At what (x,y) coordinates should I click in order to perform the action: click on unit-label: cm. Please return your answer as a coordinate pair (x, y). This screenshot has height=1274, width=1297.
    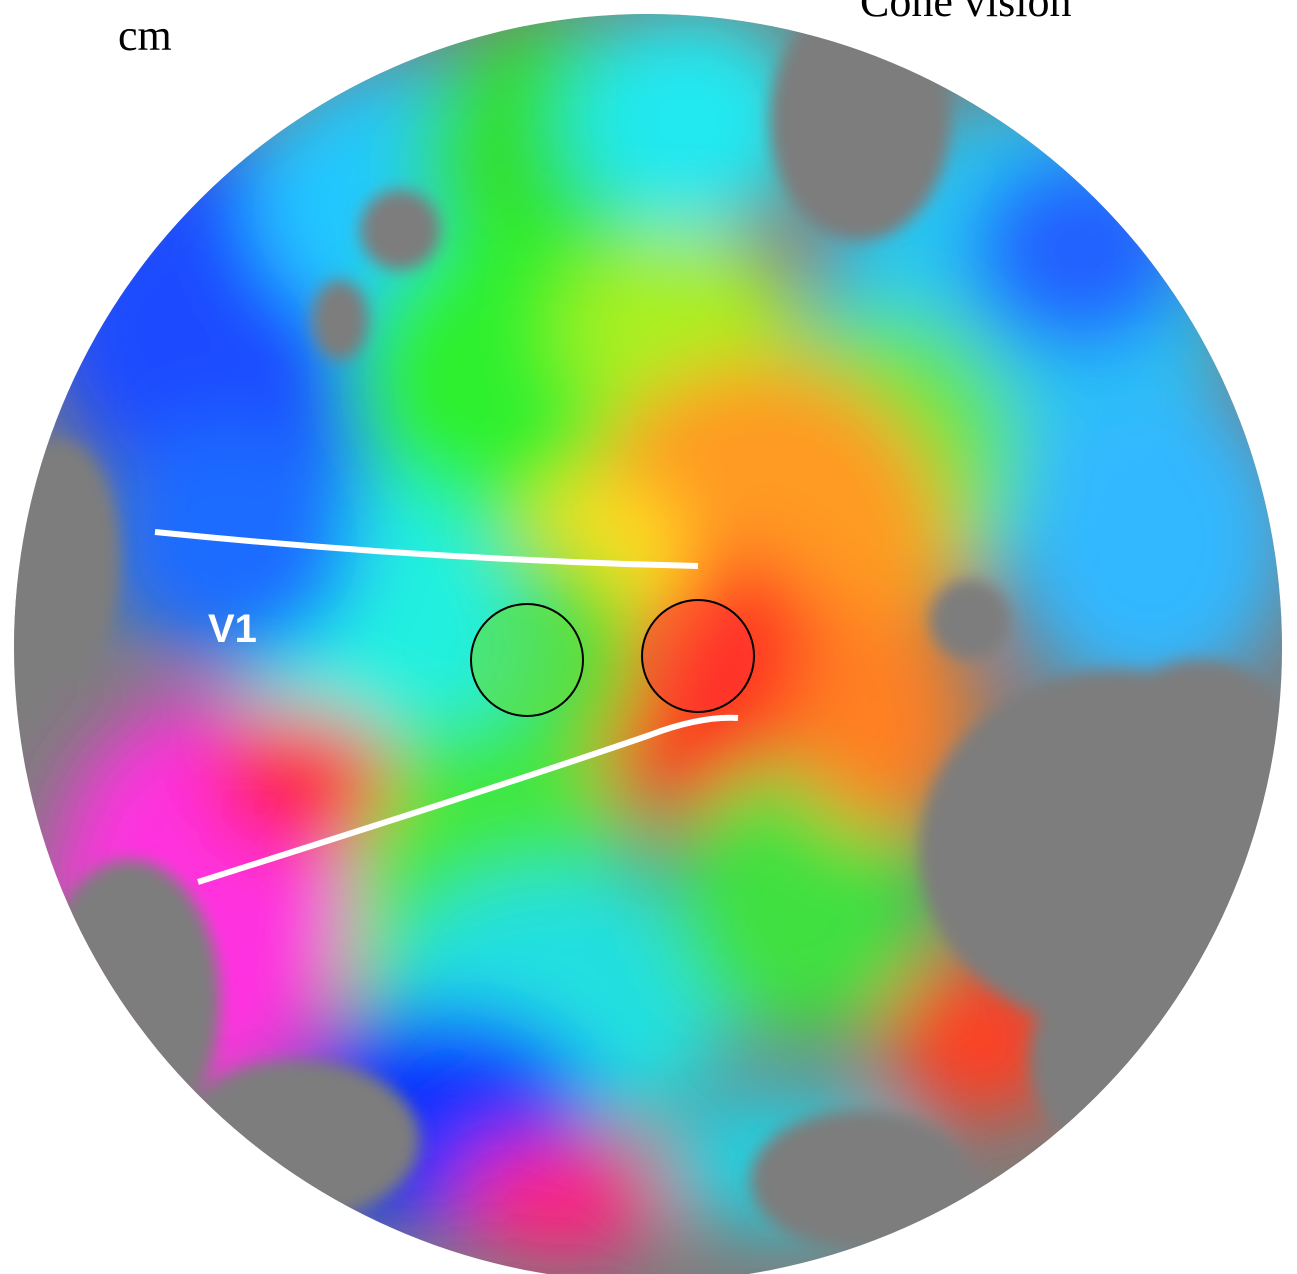
    Looking at the image, I should click on (145, 35).